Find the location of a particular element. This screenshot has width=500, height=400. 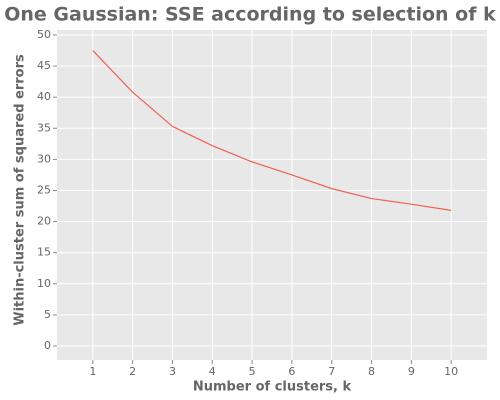

y-tick-label: 25 is located at coordinates (44, 189).